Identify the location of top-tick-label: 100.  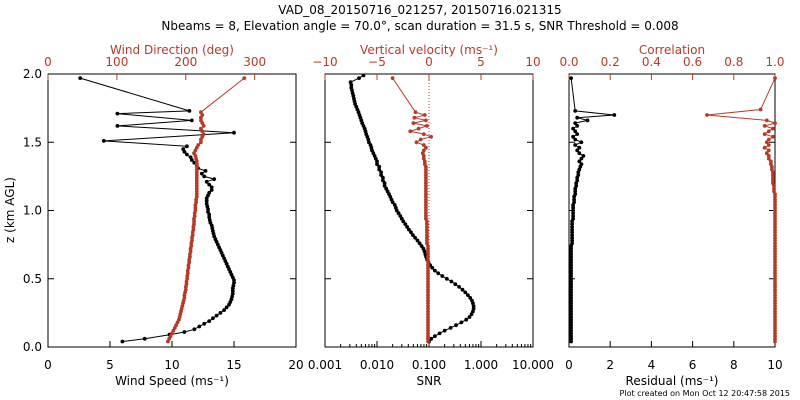
(116, 62).